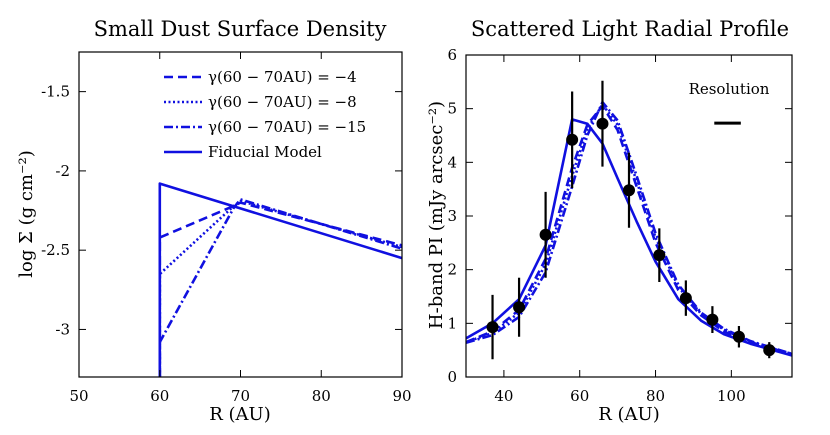 Image resolution: width=830 pixels, height=435 pixels. What do you see at coordinates (579, 396) in the screenshot?
I see `right-x-tick-label: 60` at bounding box center [579, 396].